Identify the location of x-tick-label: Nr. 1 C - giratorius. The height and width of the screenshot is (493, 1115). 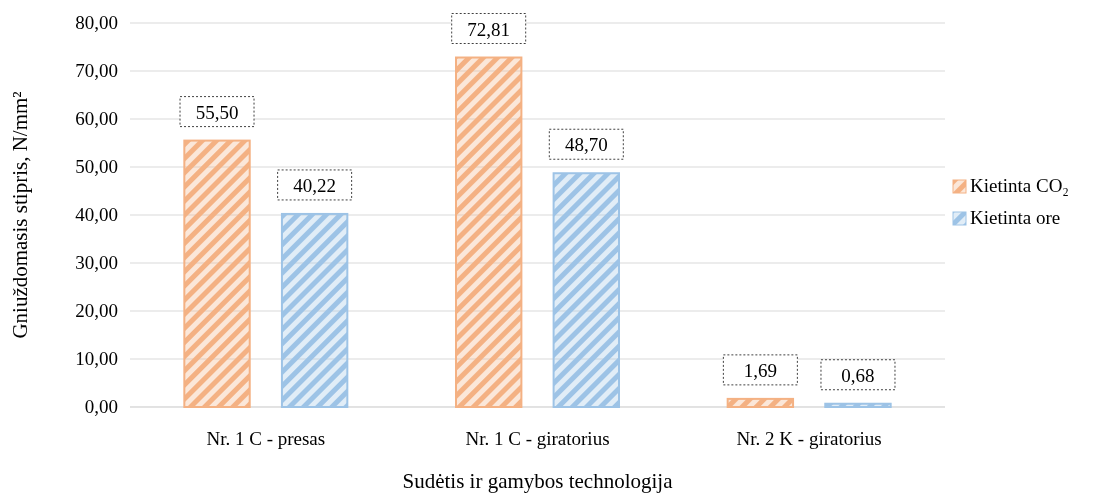
(537, 438).